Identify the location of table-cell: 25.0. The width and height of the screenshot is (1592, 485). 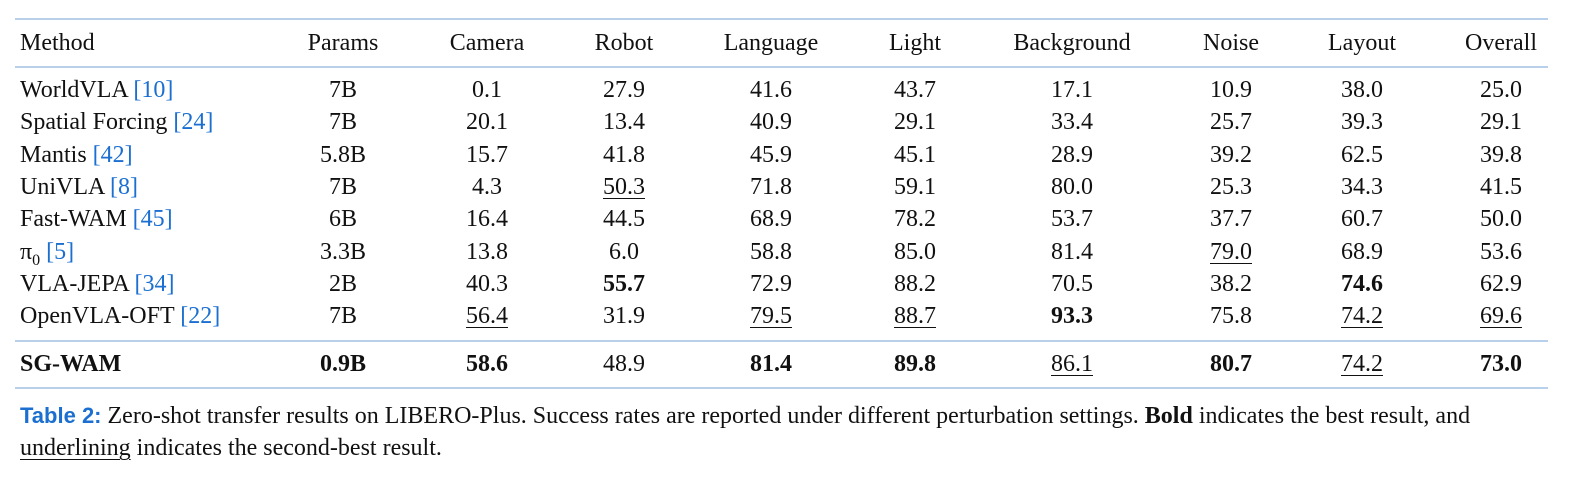
(1501, 90).